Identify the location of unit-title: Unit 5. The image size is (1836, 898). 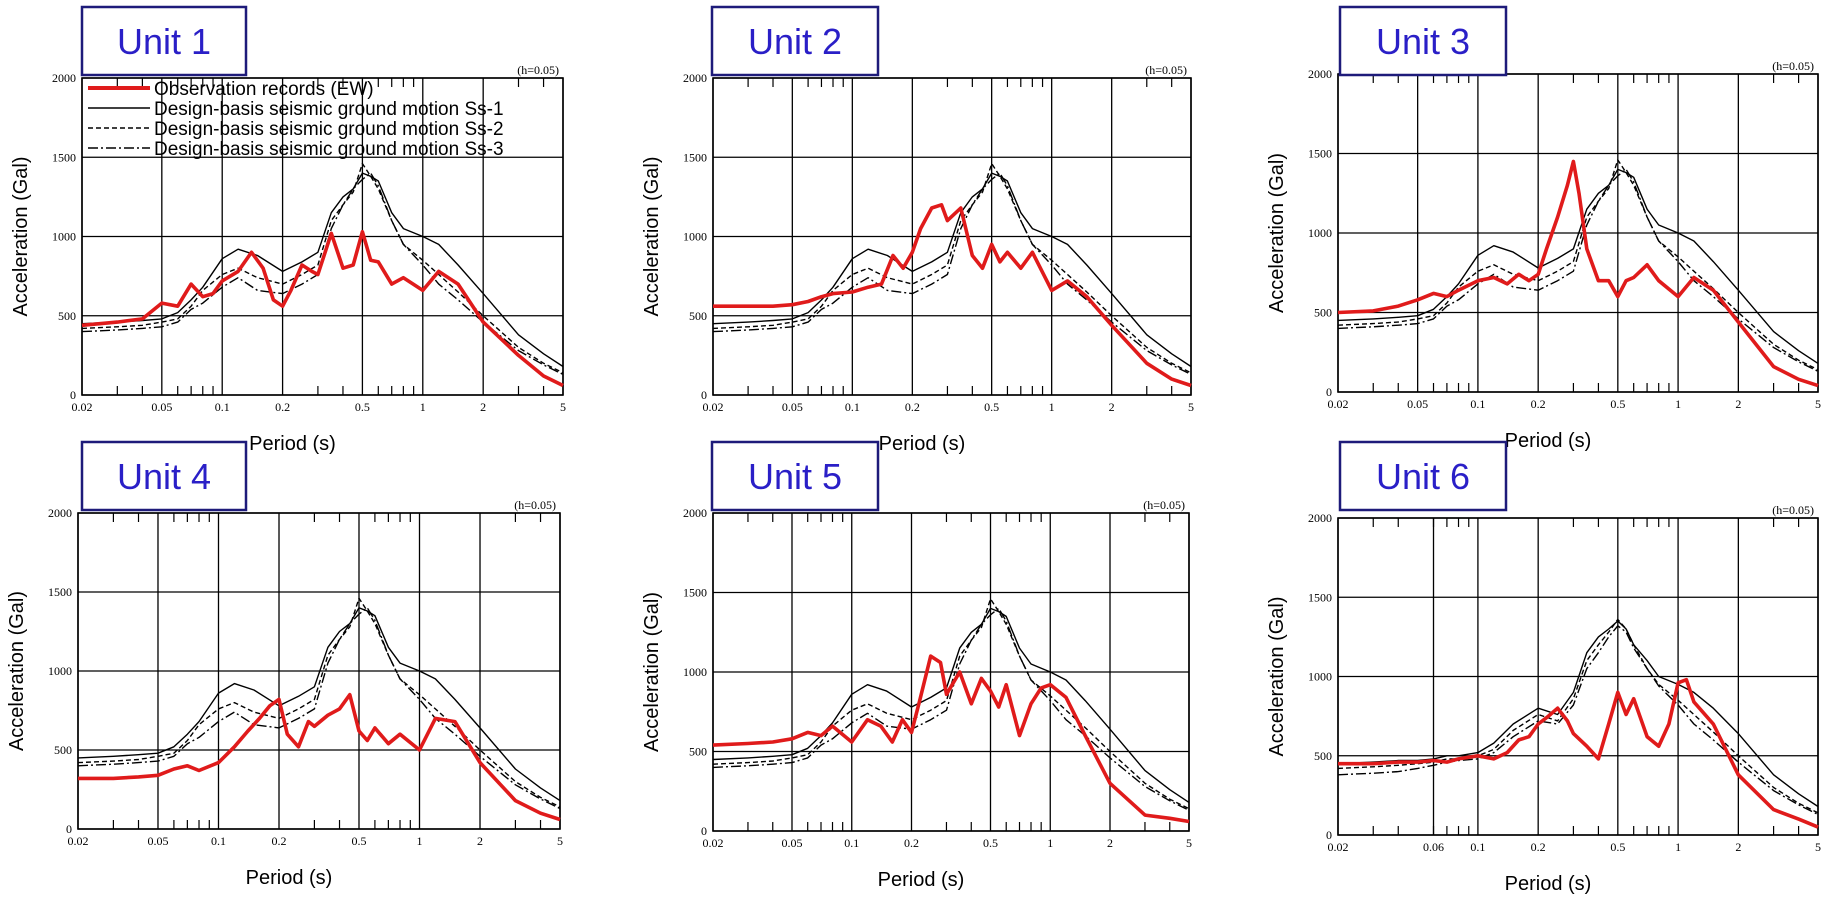
(795, 476).